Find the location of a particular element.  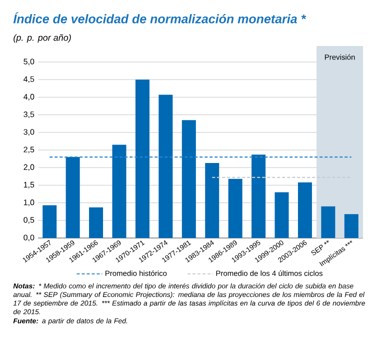

y-tick-label: 0,0 is located at coordinates (29, 238).